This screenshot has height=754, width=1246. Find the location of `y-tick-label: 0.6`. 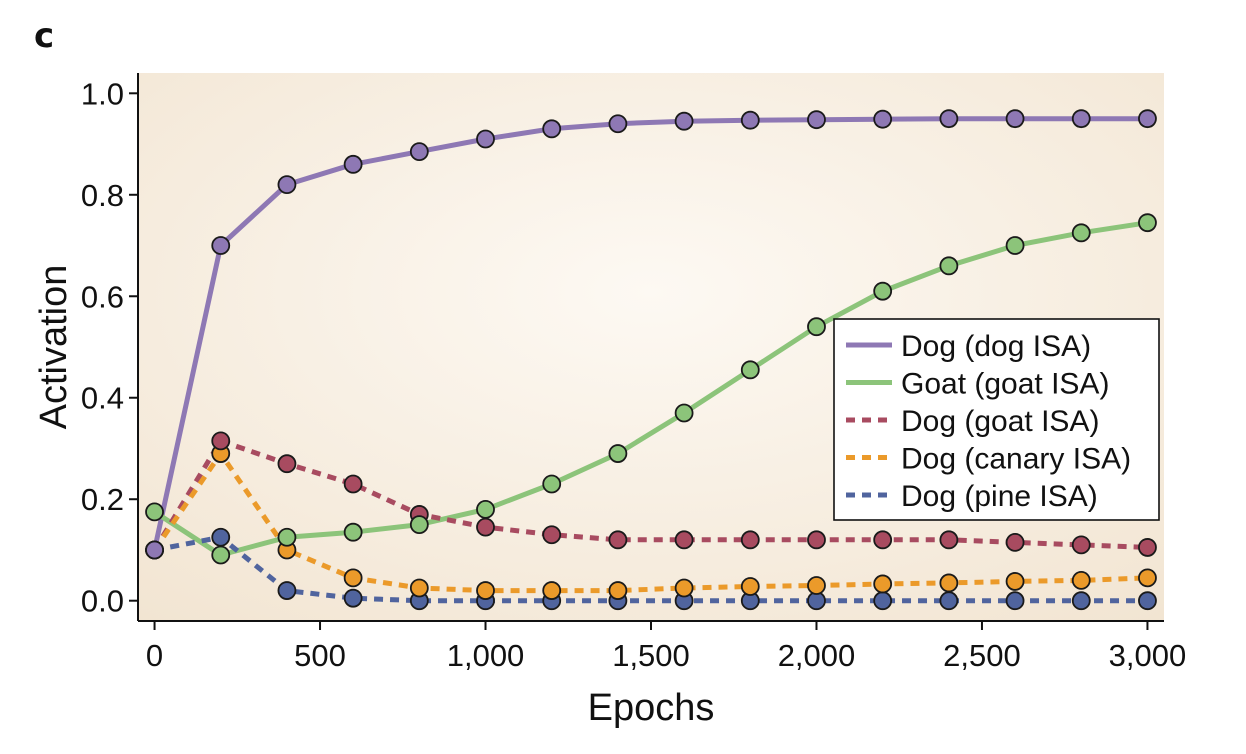

y-tick-label: 0.6 is located at coordinates (102, 296).